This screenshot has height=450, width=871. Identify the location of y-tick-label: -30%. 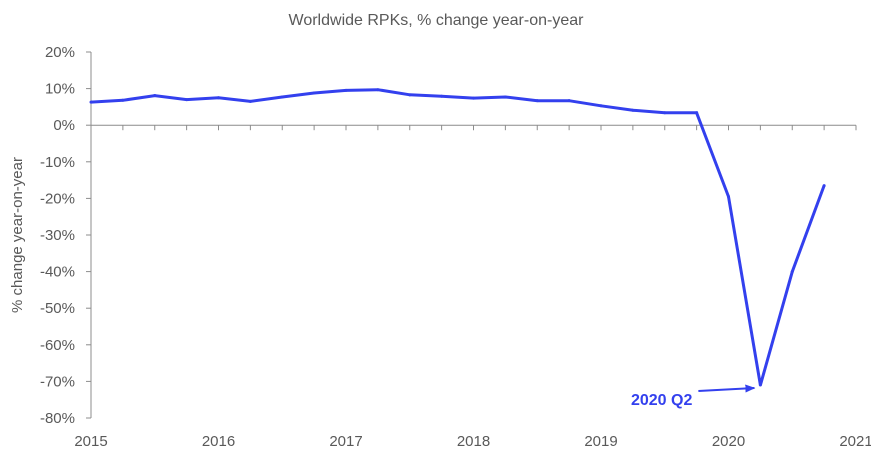
(57, 235).